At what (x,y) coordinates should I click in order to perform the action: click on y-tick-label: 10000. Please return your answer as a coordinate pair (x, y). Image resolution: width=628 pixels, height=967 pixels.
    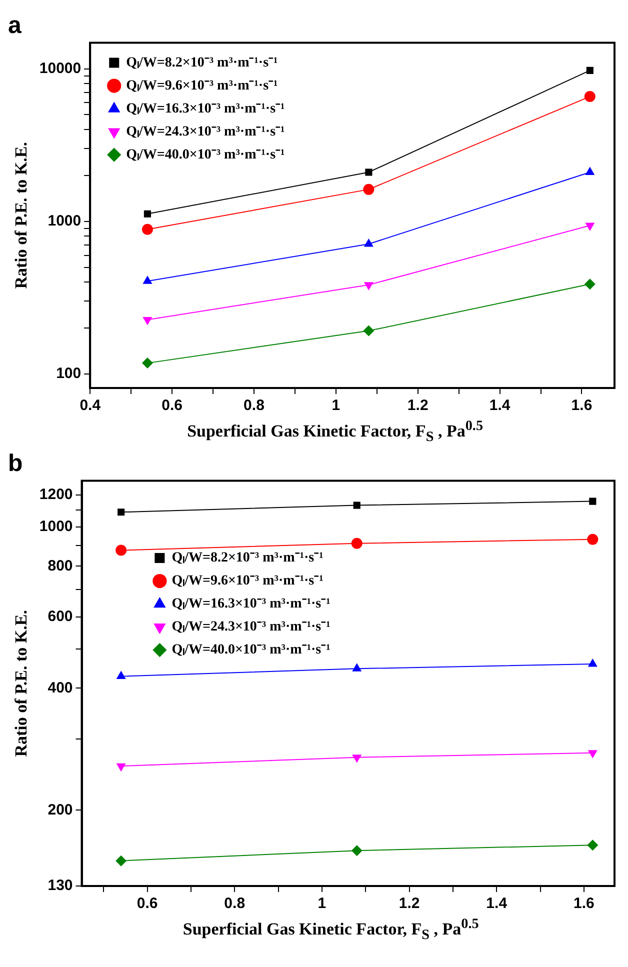
    Looking at the image, I should click on (60, 68).